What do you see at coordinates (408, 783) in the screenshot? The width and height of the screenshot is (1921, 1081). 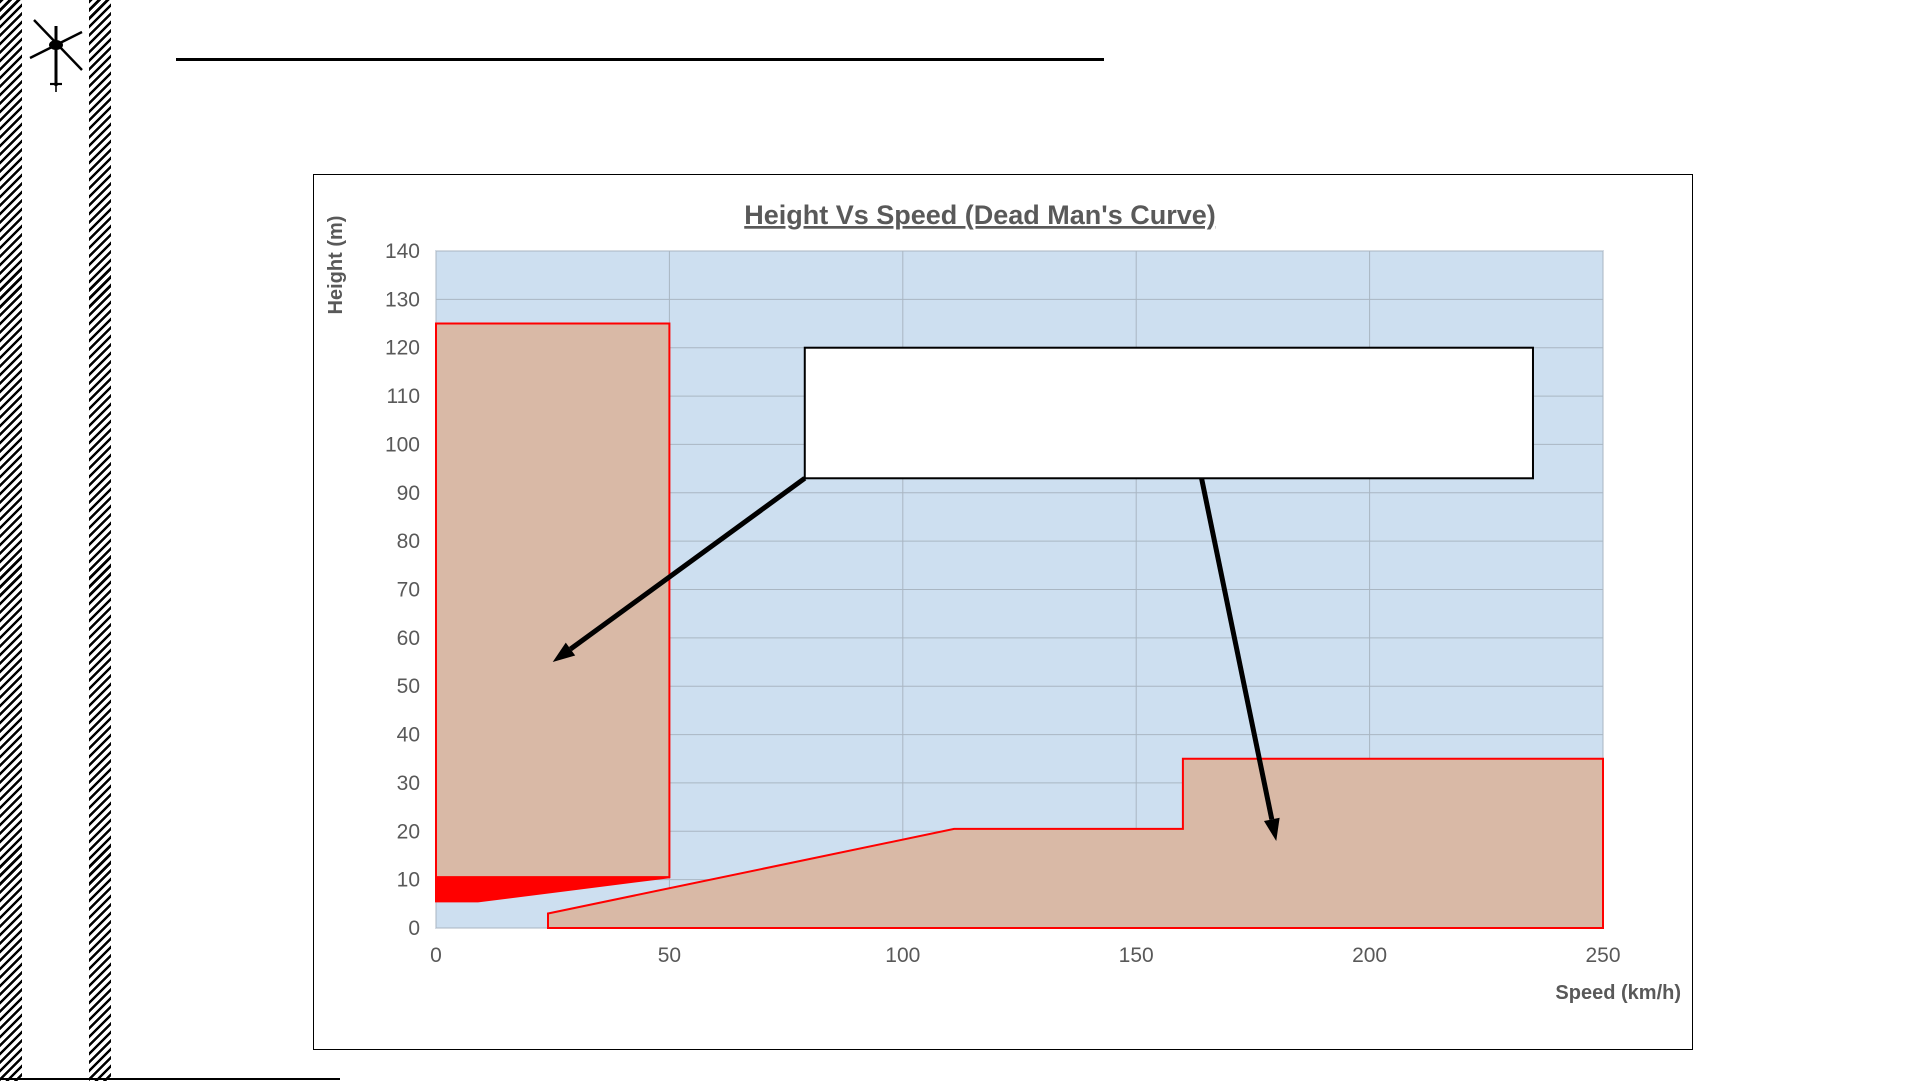 I see `y-tick-label-30: 30` at bounding box center [408, 783].